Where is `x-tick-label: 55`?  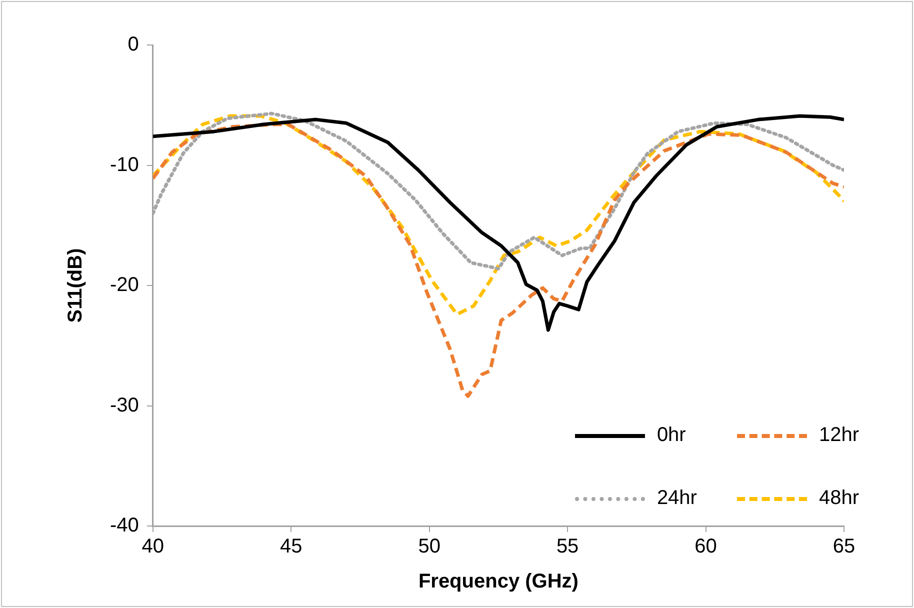 x-tick-label: 55 is located at coordinates (567, 547).